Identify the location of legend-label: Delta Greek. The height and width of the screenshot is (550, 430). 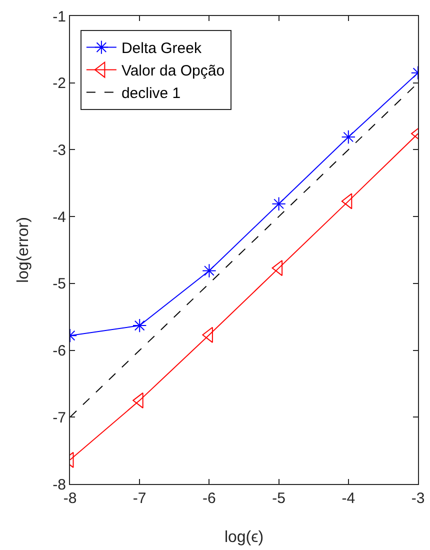
(161, 49).